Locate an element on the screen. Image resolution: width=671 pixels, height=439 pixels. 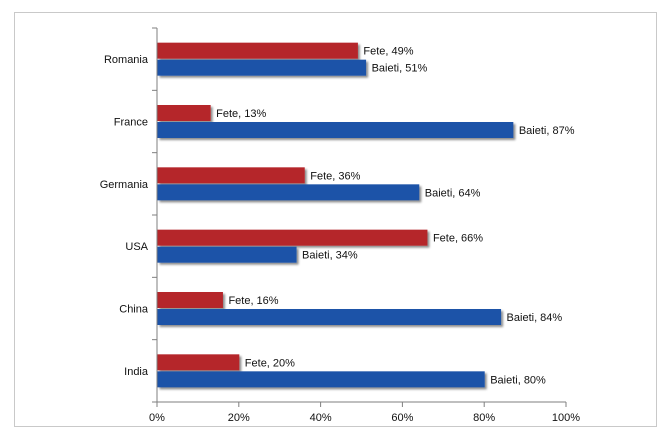
x-tick-label: 60% is located at coordinates (402, 418).